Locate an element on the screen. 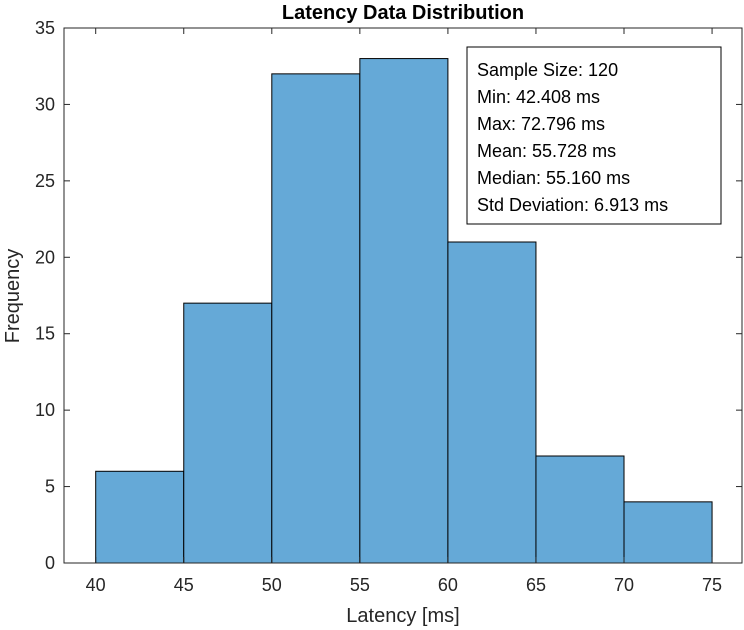  y-tick-label: 20 is located at coordinates (45, 257).